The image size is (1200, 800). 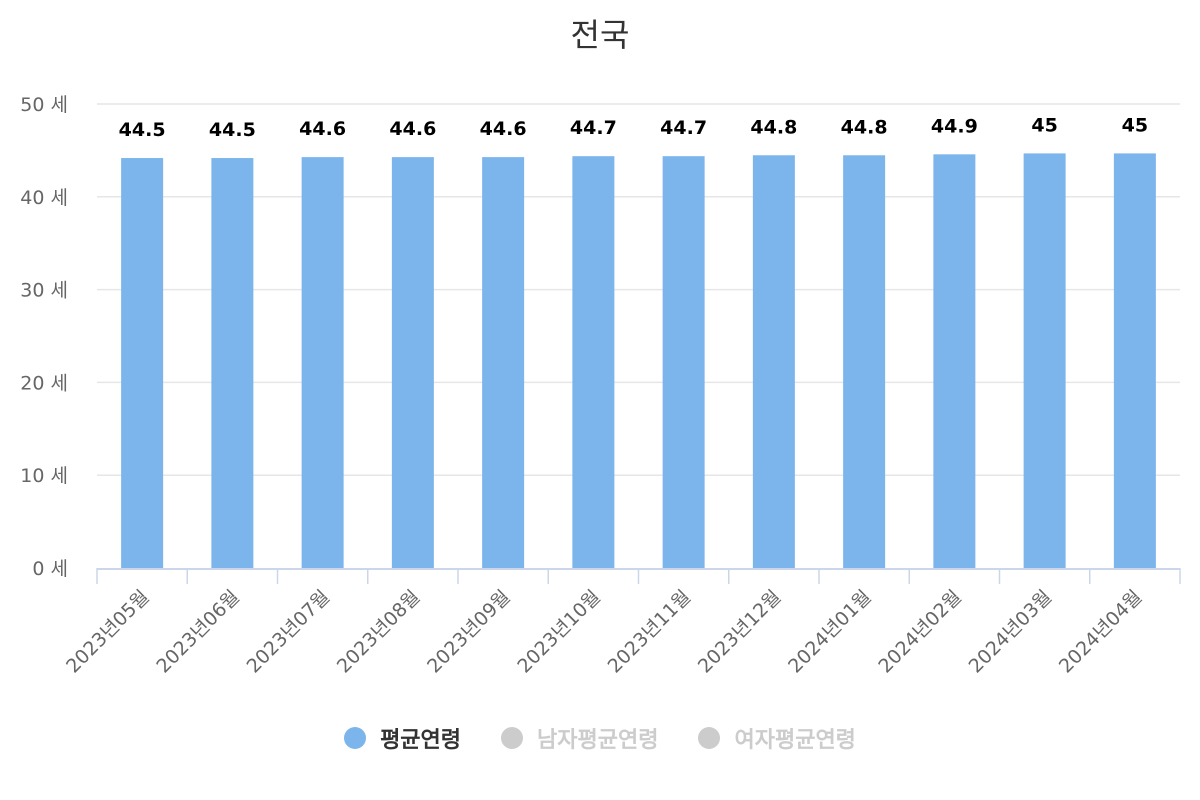 I want to click on y-tick-label: 20 세, so click(x=44, y=383).